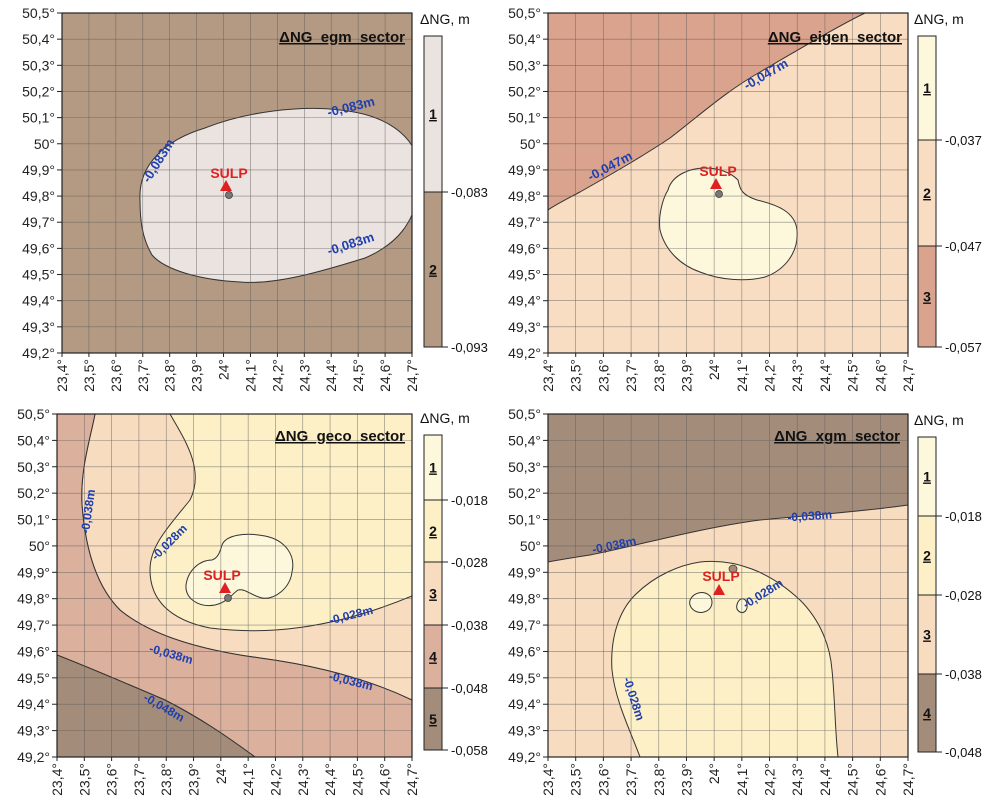 This screenshot has width=994, height=809. What do you see at coordinates (548, 375) in the screenshot?
I see `lon-tick-label: 23,4°` at bounding box center [548, 375].